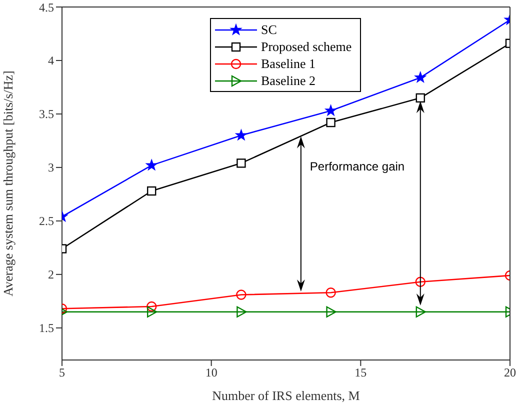  I want to click on y-tick-label: 4, so click(51, 61).